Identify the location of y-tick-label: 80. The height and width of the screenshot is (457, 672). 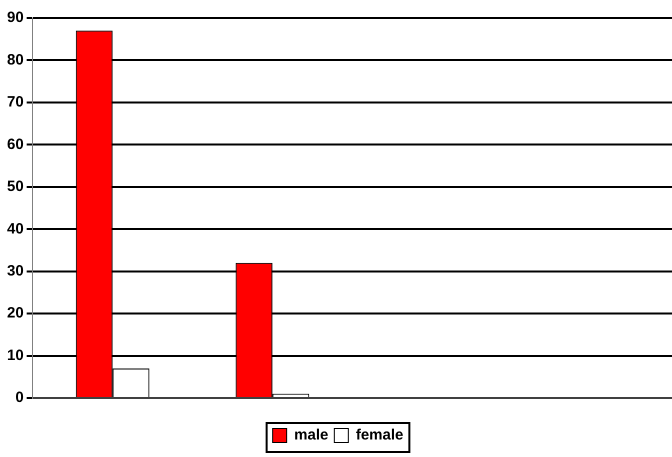
(15, 59).